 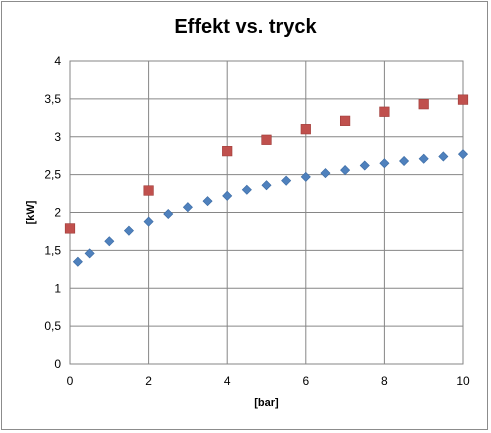 What do you see at coordinates (52, 212) in the screenshot?
I see `y-tick-labels: 0 0,5 1 1,5 2 2,5 3 3,5 4` at bounding box center [52, 212].